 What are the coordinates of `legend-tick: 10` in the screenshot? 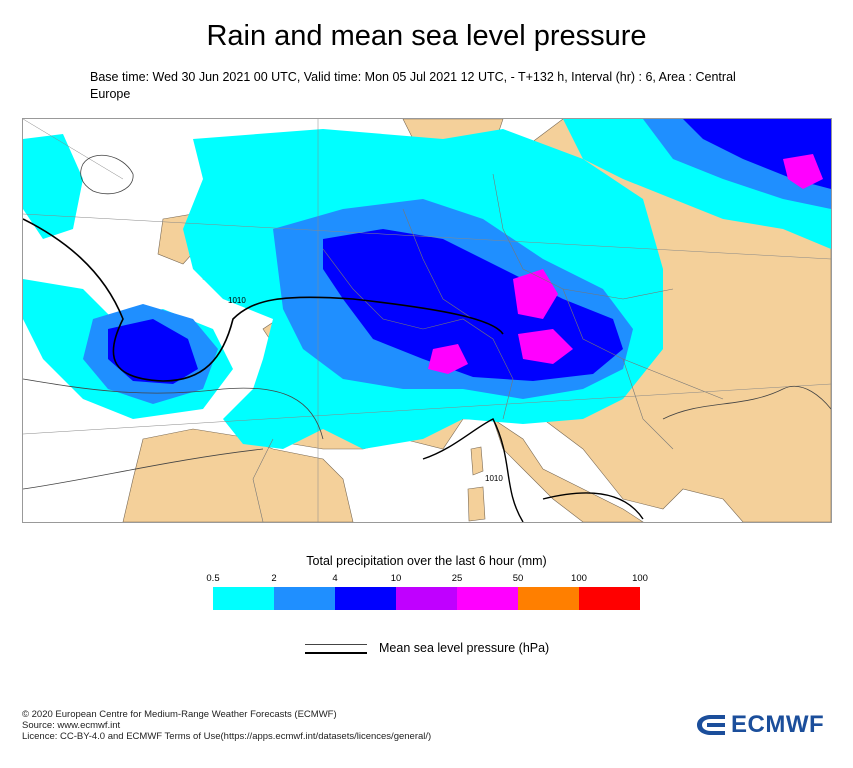 It's located at (396, 578).